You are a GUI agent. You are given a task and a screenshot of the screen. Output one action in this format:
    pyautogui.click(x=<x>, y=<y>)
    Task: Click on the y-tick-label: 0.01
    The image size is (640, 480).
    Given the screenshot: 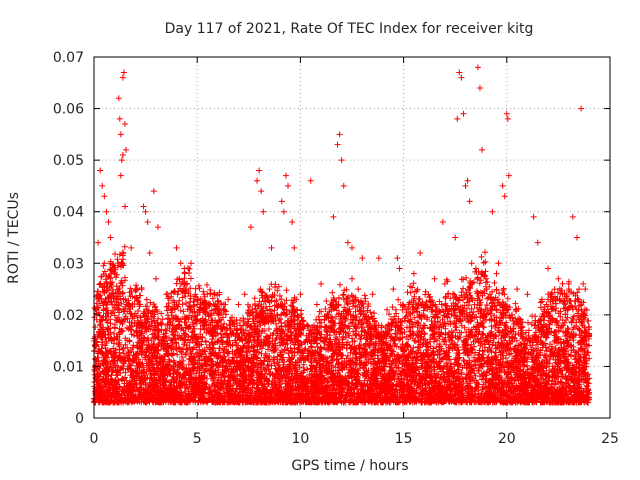 What is the action you would take?
    pyautogui.click(x=68, y=367)
    